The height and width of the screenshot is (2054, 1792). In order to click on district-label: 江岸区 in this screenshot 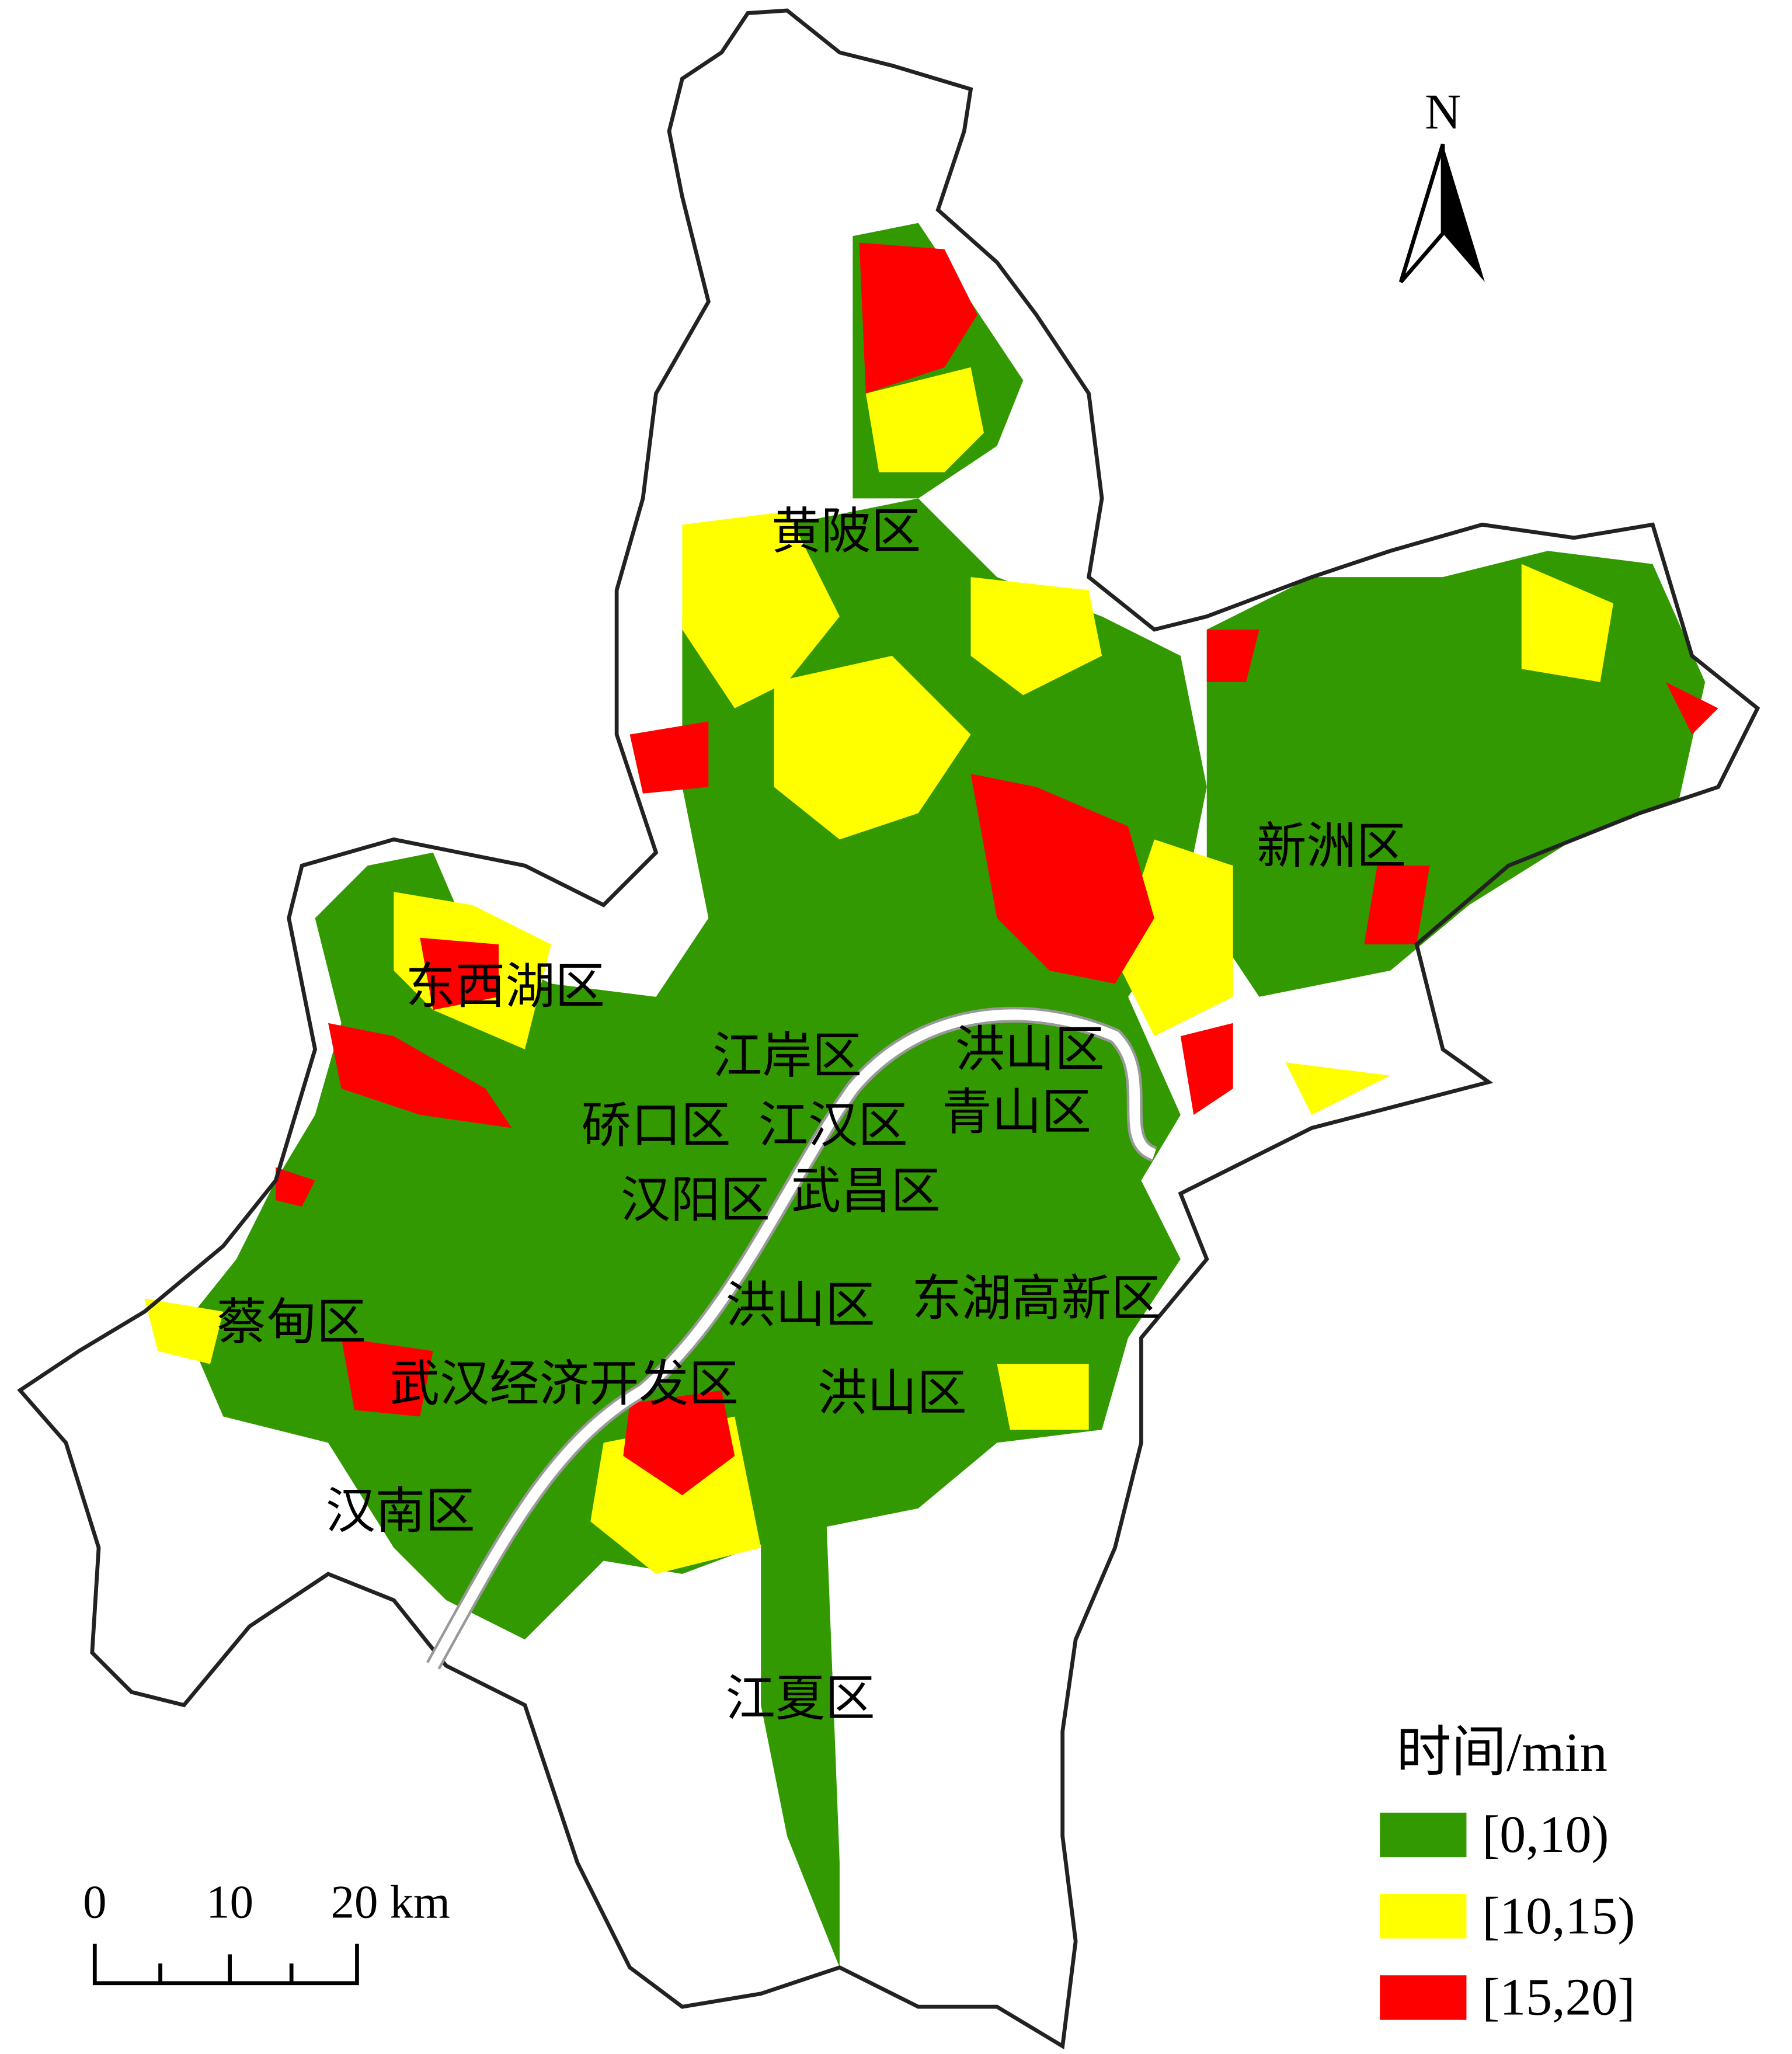, I will do `click(787, 1056)`.